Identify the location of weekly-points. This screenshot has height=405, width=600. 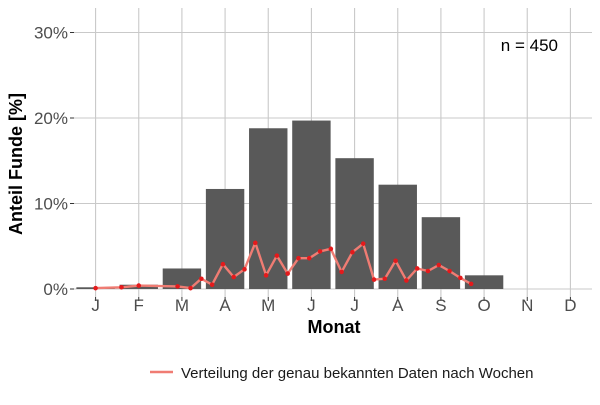
(283, 265).